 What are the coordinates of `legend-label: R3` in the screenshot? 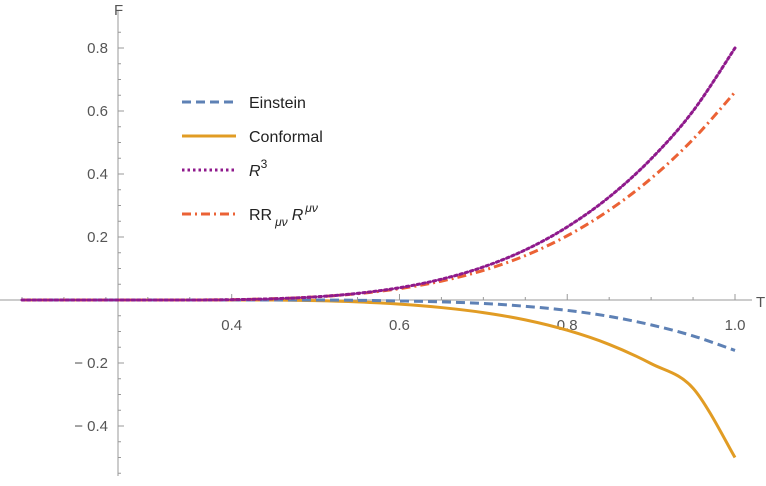 It's located at (258, 168).